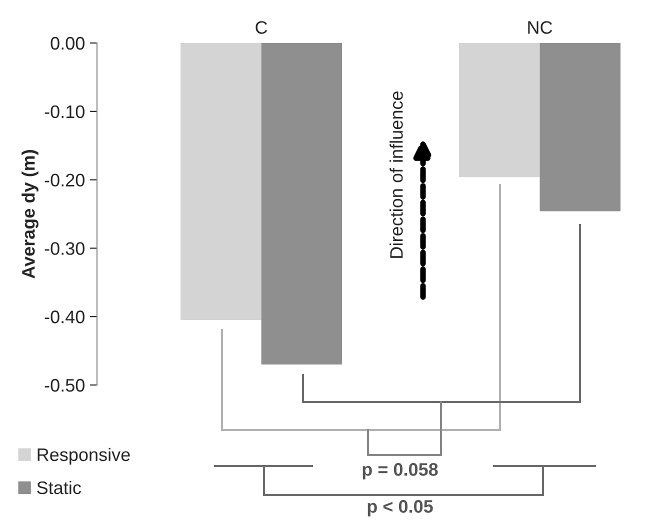 The height and width of the screenshot is (522, 659). Describe the element at coordinates (67, 43) in the screenshot. I see `y-tick-label: 0.00` at that location.